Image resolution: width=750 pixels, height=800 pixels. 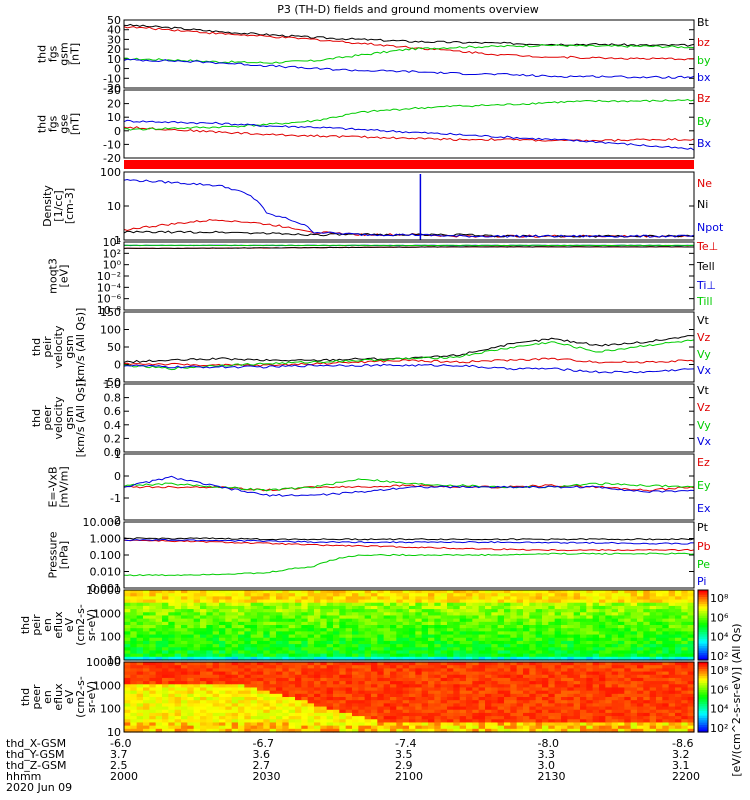 I want to click on x-tick-label: -8.6, so click(x=683, y=743).